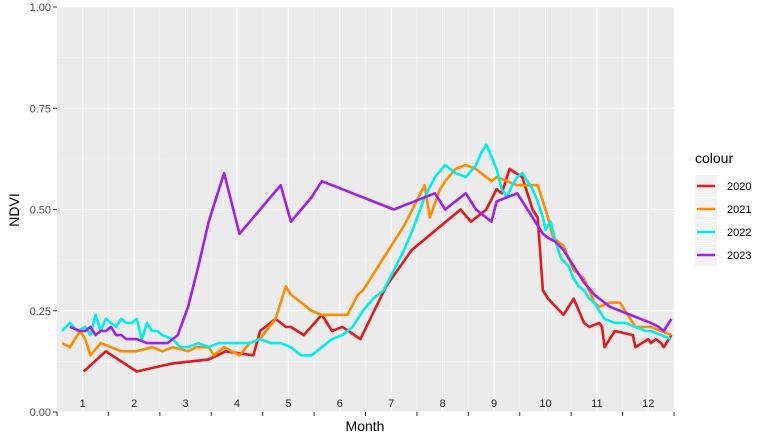 The image size is (773, 442). Describe the element at coordinates (596, 404) in the screenshot. I see `month-label: 11` at that location.